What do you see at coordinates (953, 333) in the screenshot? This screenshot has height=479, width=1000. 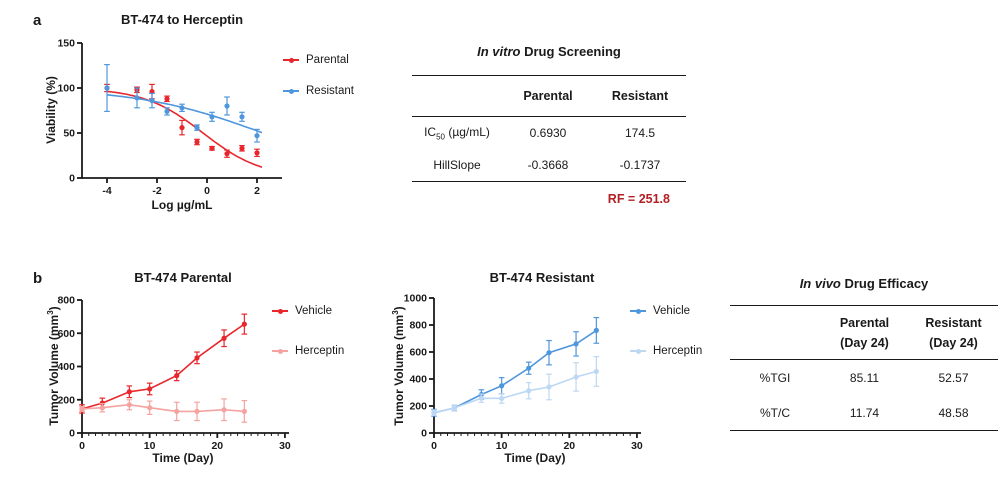 I see `col-header-resistant-day24: Resistant (Day 24)` at bounding box center [953, 333].